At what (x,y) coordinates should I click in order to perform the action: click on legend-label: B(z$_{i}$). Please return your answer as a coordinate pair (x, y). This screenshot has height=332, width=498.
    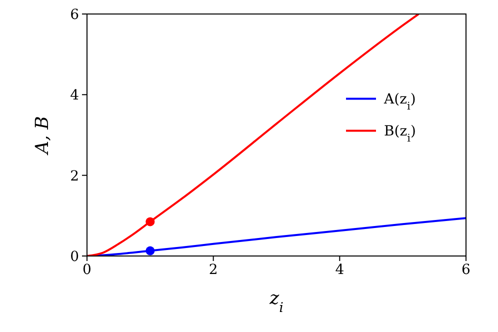
    Looking at the image, I should click on (400, 134).